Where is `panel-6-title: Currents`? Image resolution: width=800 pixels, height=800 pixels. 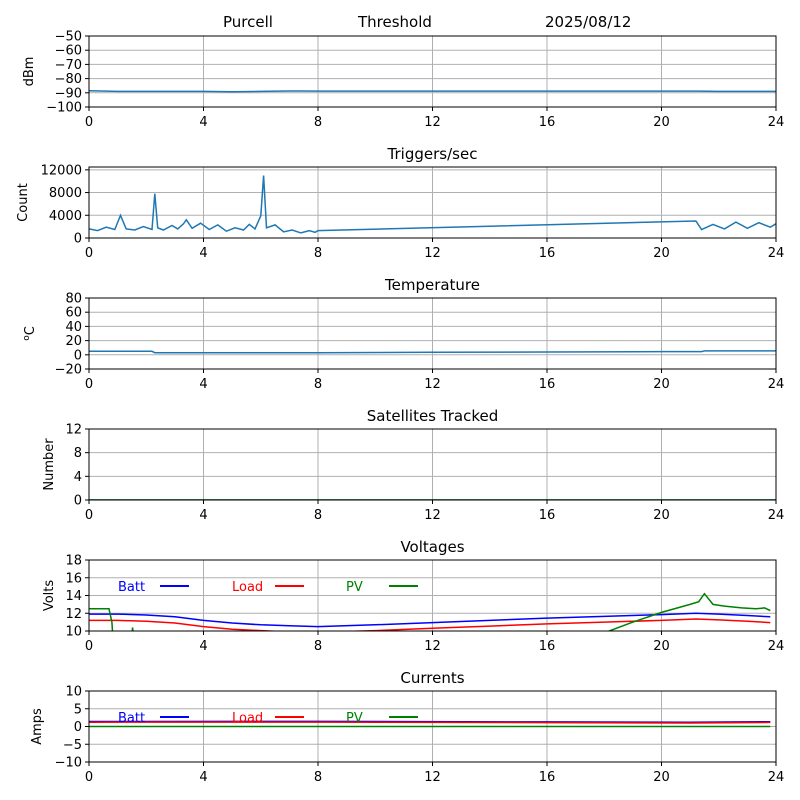 panel-6-title: Currents is located at coordinates (432, 678).